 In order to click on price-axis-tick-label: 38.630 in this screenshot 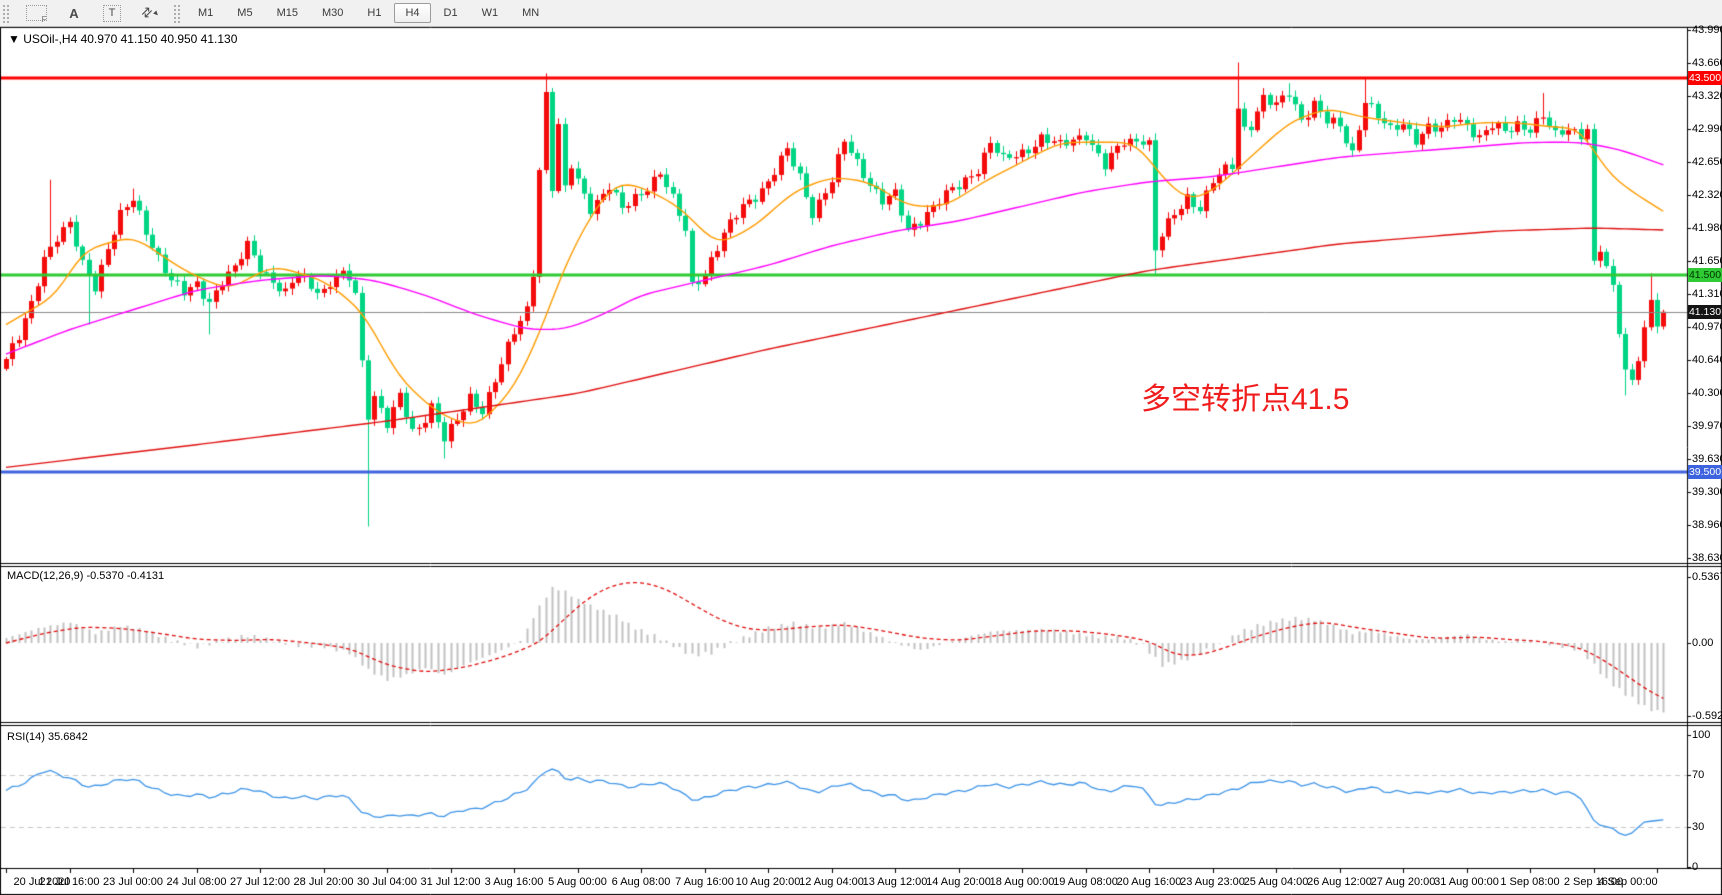, I will do `click(1707, 558)`.